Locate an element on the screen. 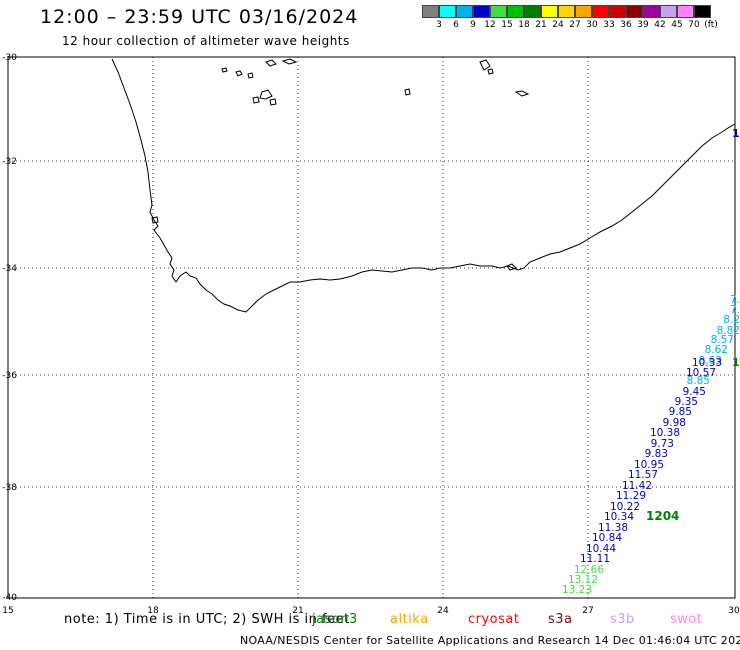 This screenshot has height=650, width=740. wave-height-label: 13.12 is located at coordinates (583, 580).